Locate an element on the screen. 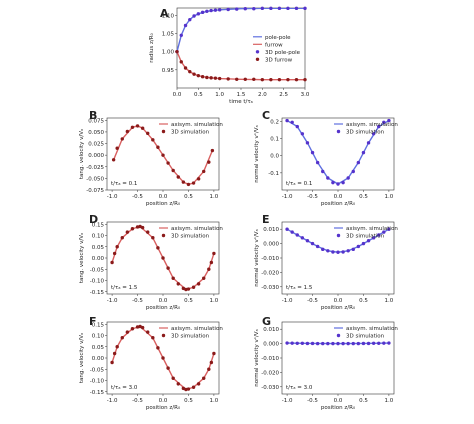  y-tick-label: 1.05 is located at coordinates (168, 34).